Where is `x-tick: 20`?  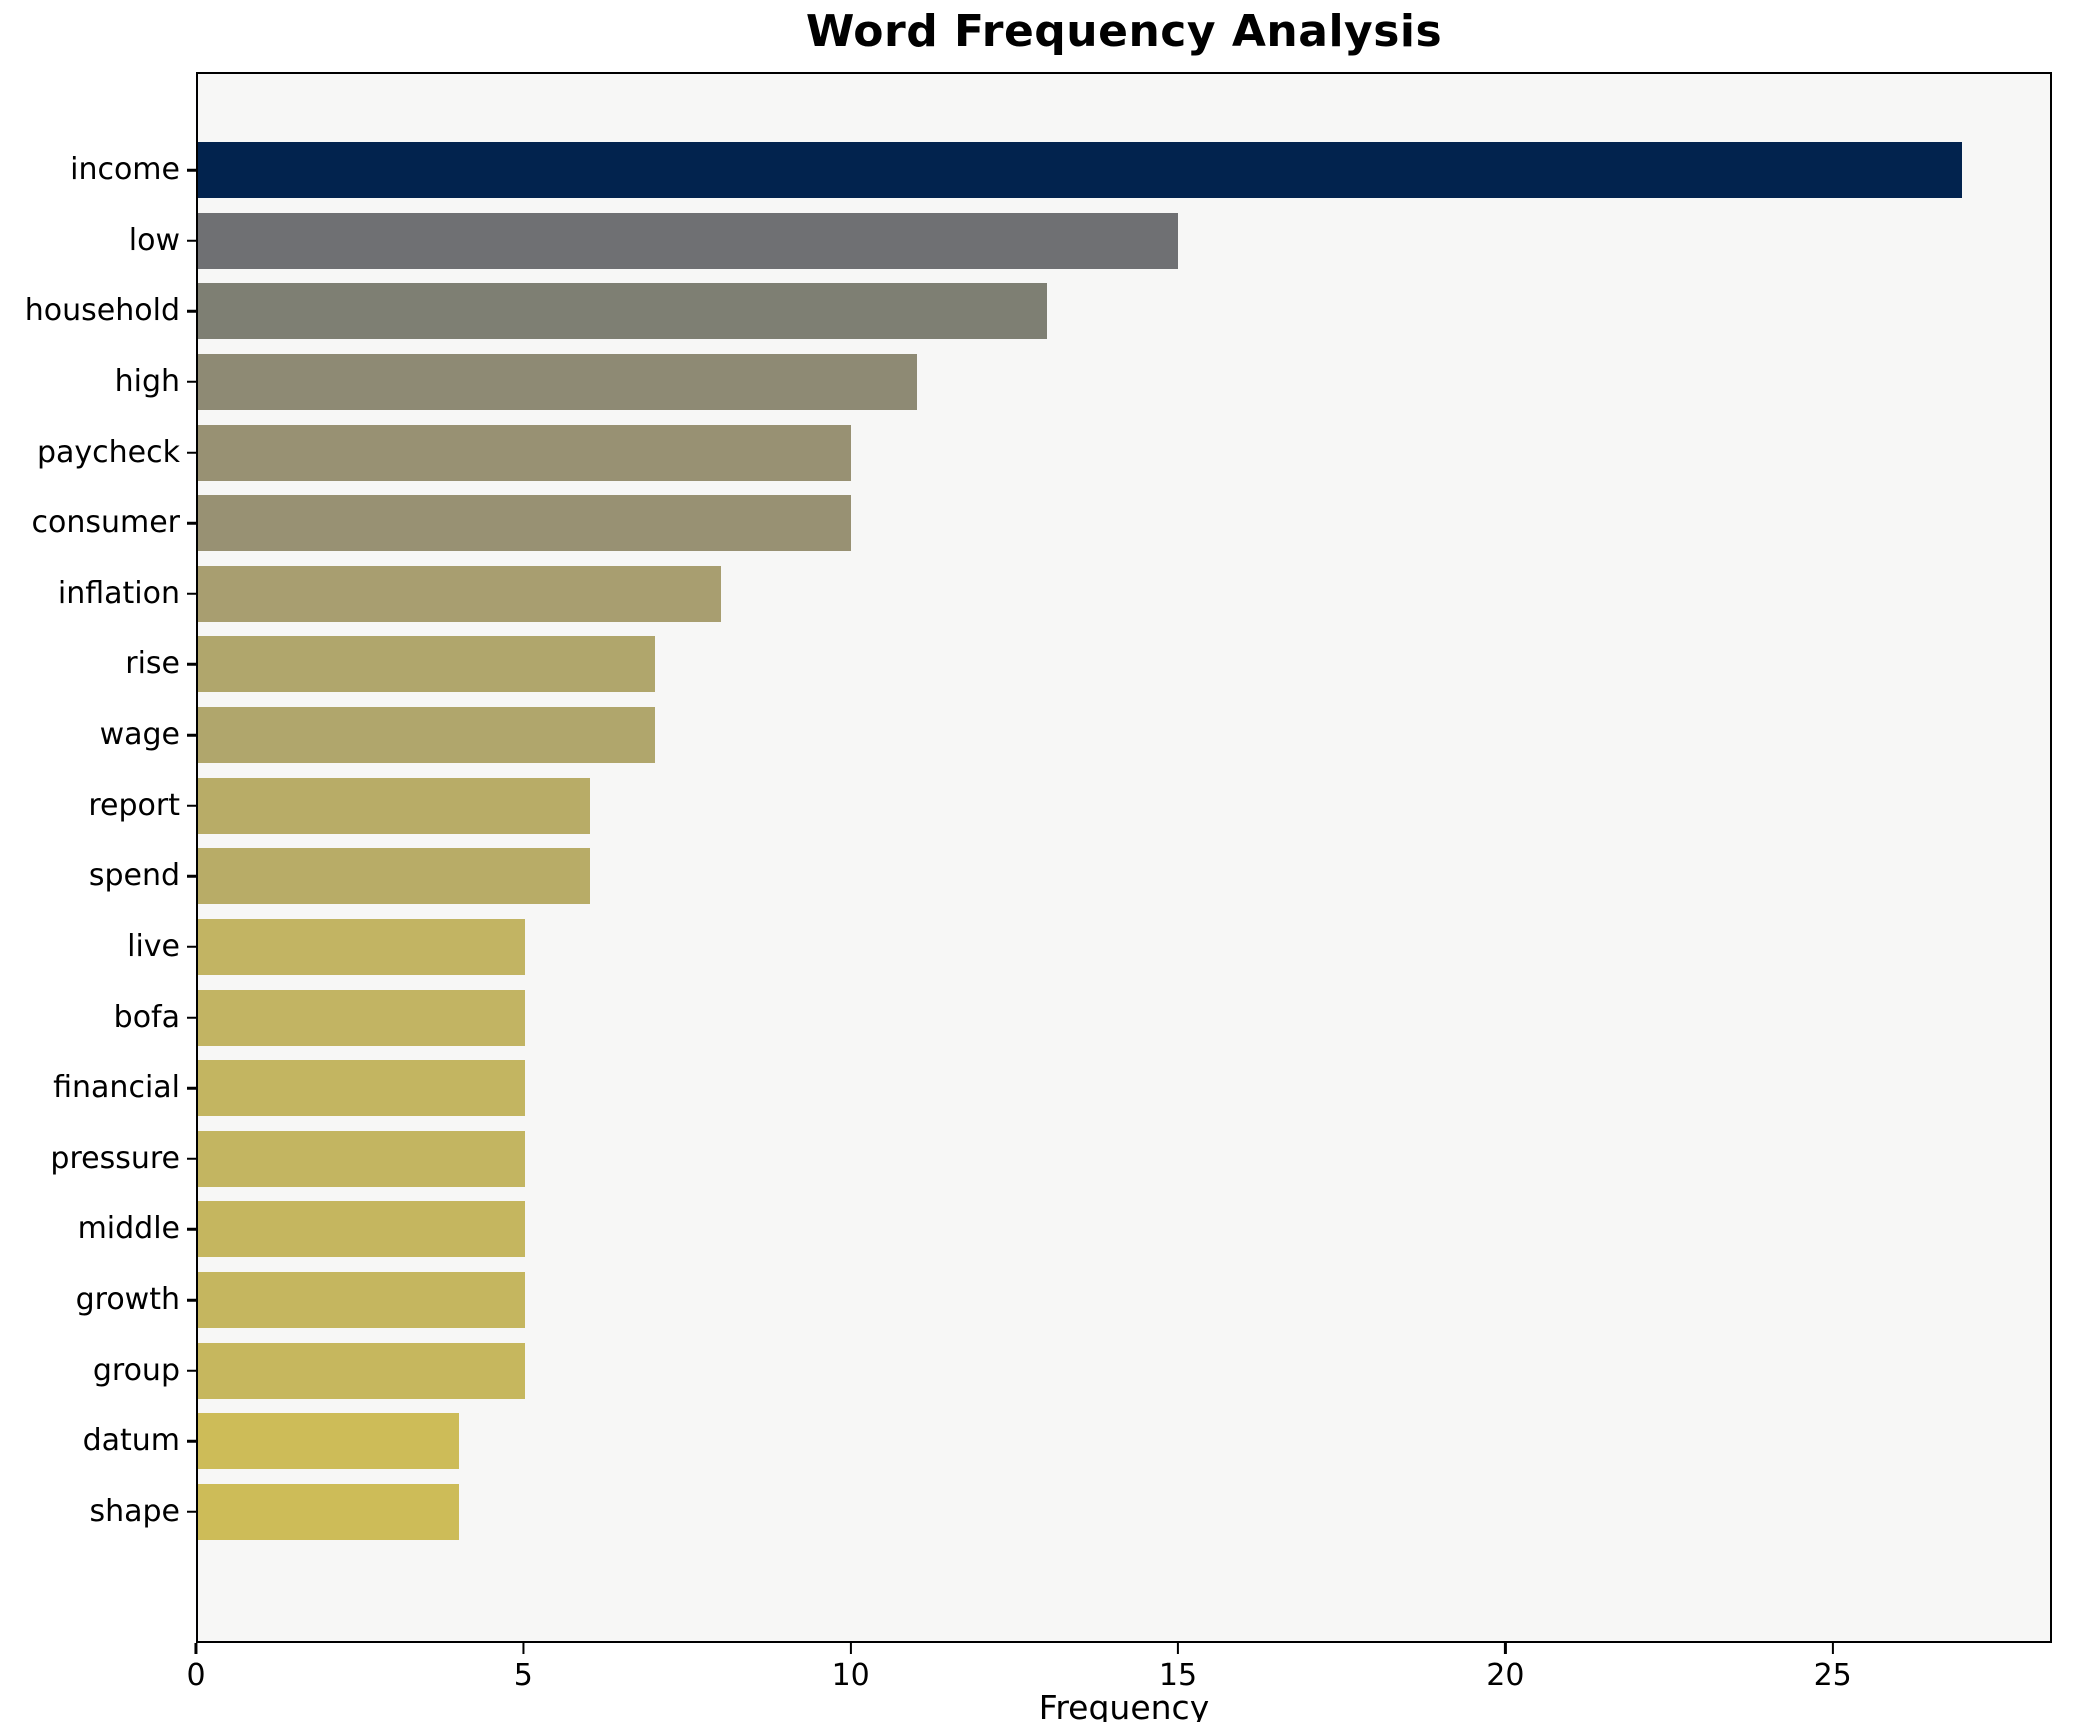
x-tick: 20 is located at coordinates (1505, 1667).